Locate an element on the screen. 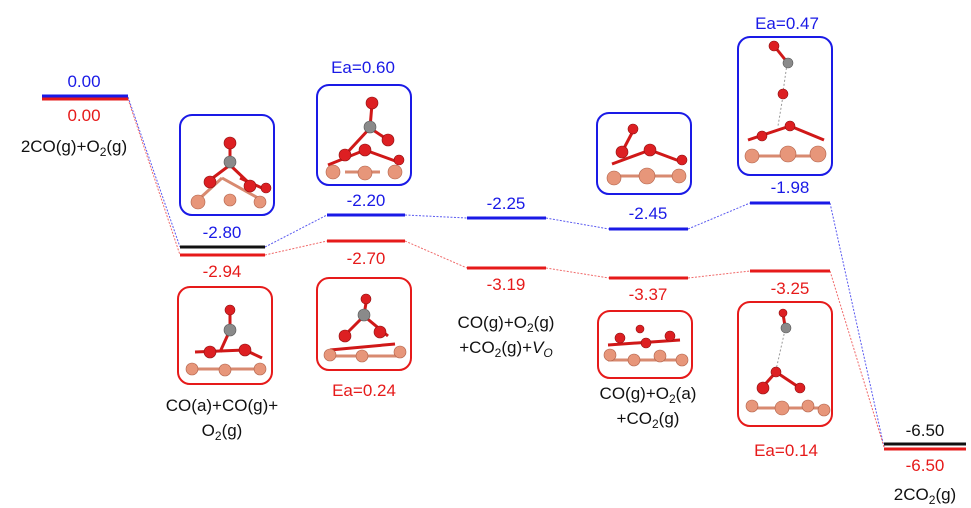 The width and height of the screenshot is (971, 508). label-vacancy-line1: CO(g)+O2(g) is located at coordinates (506, 324).